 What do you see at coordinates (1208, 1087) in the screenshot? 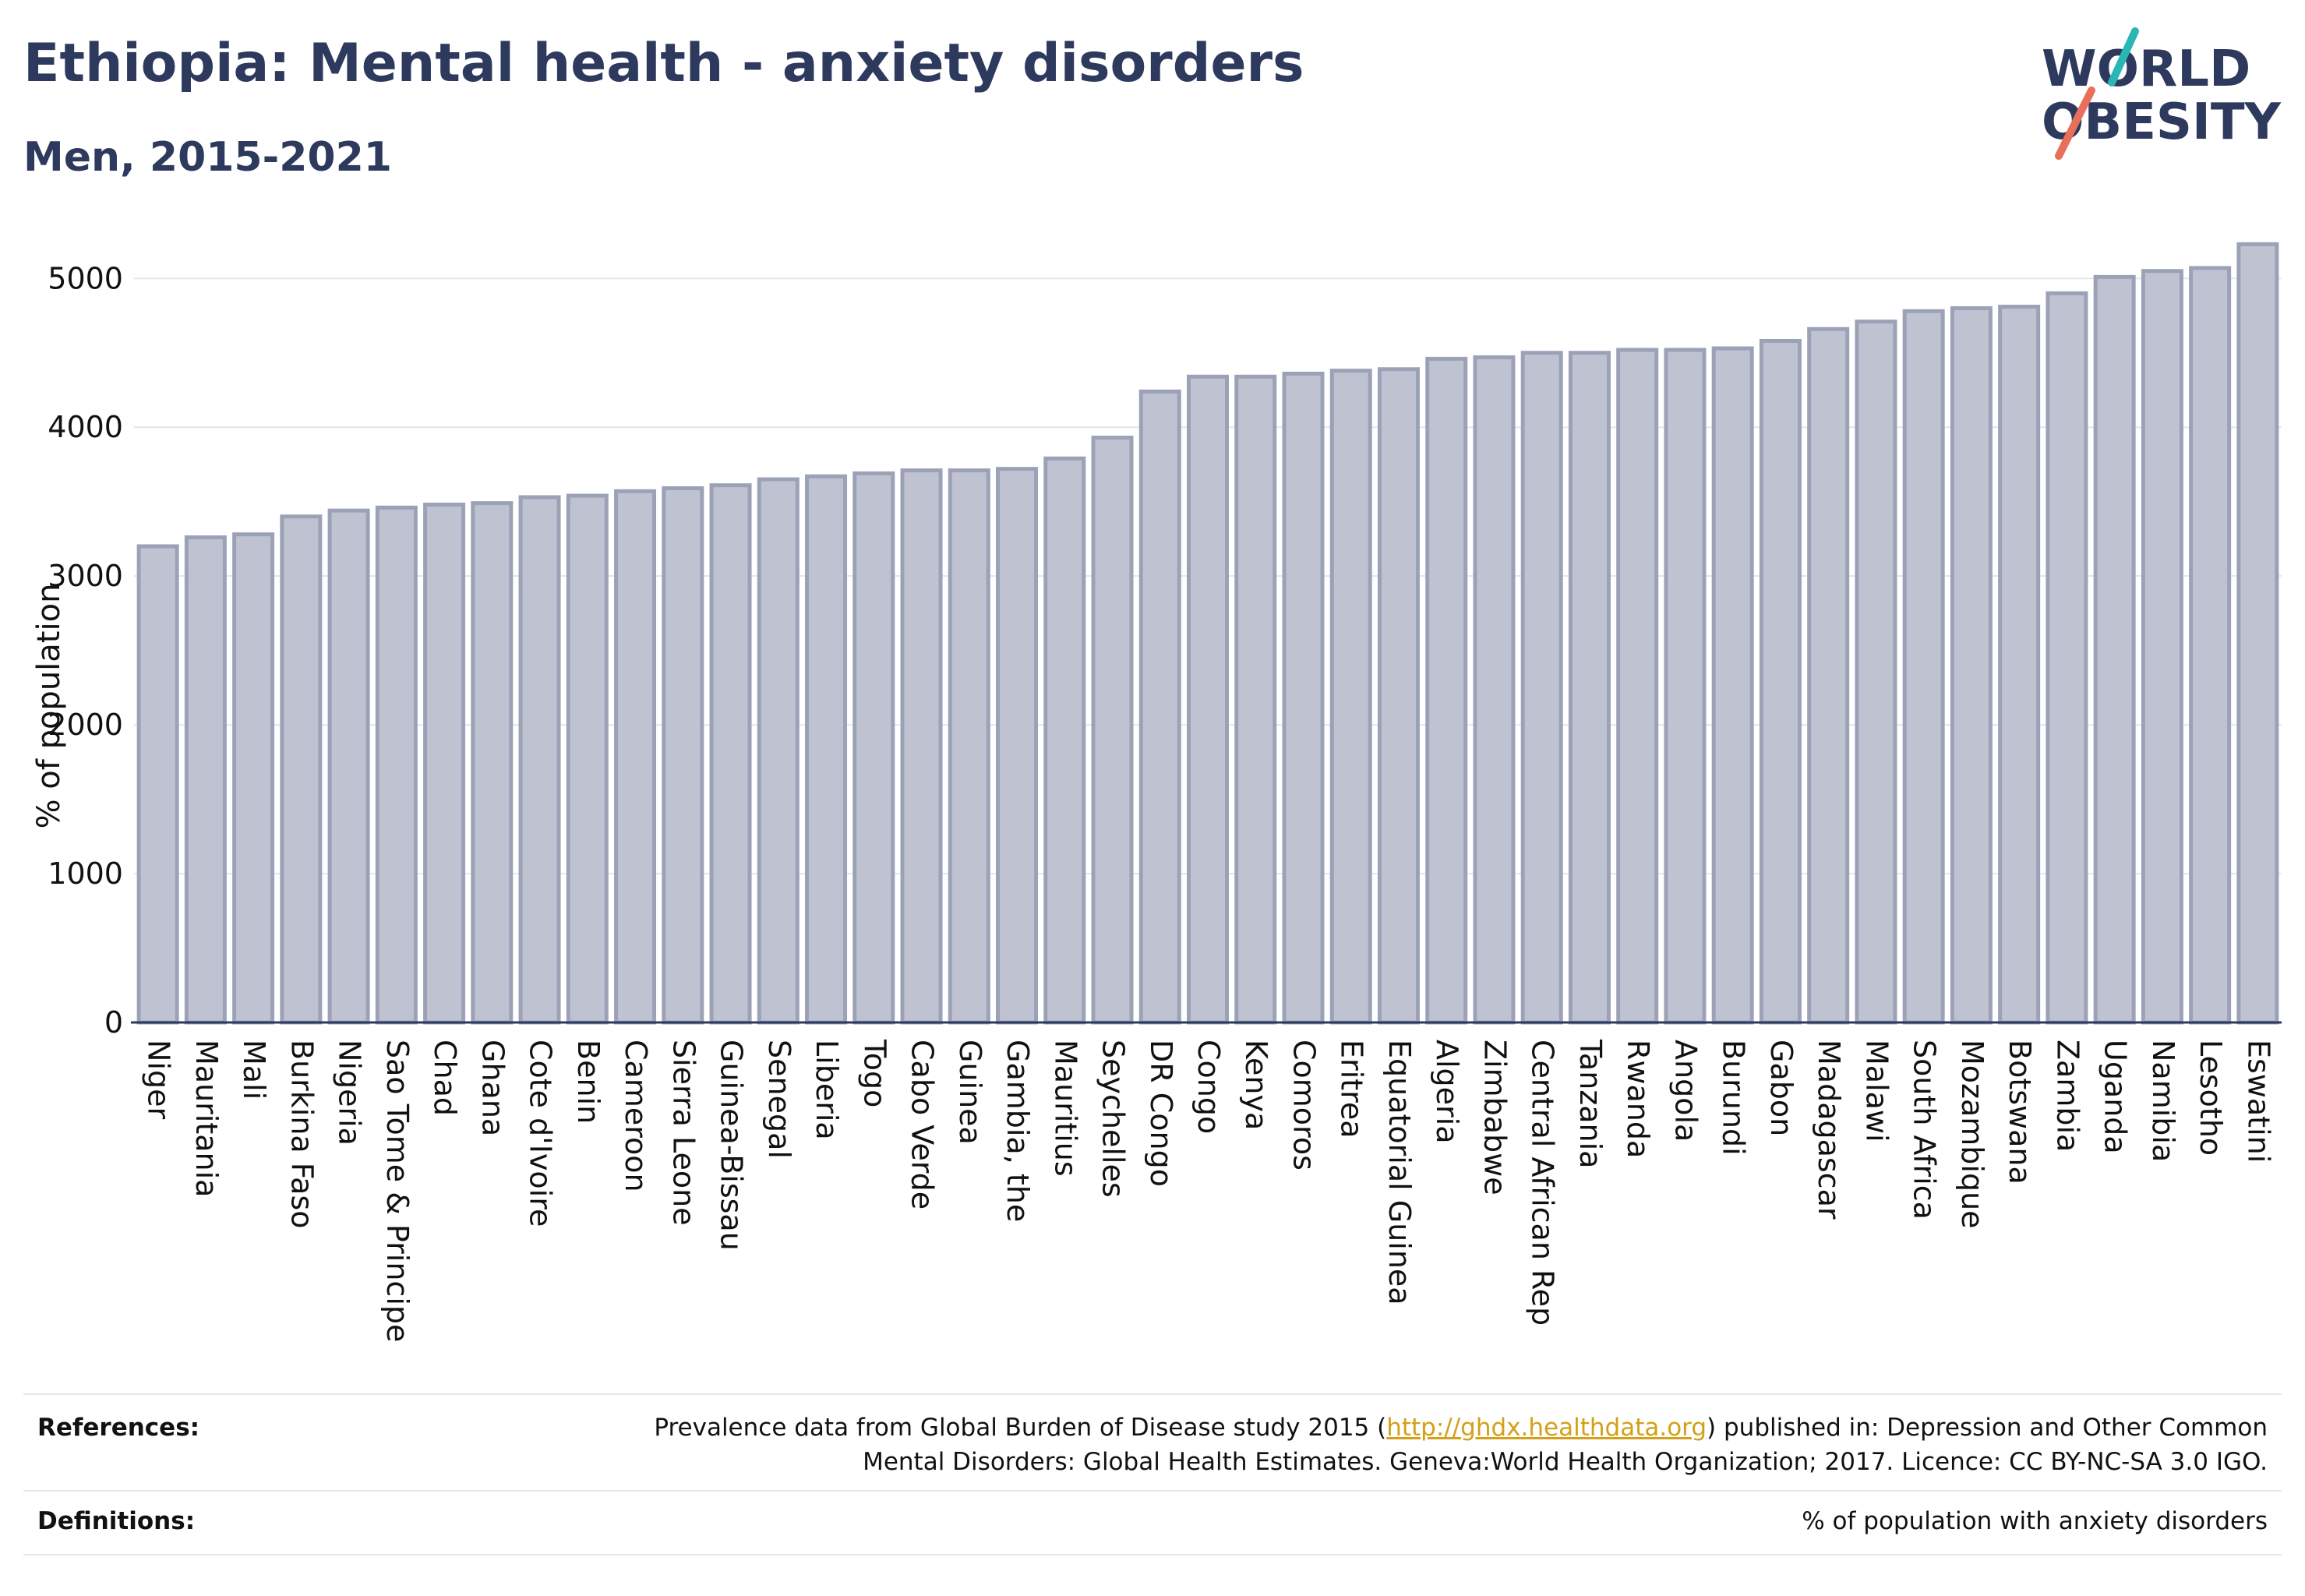
I see `x-category-label: Congo` at bounding box center [1208, 1087].